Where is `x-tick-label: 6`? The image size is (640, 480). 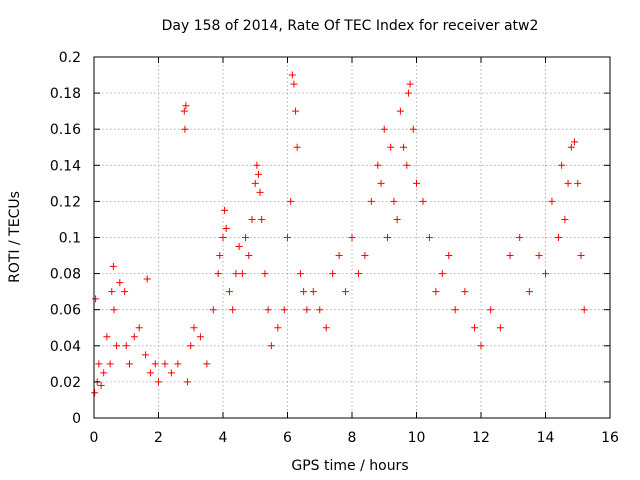 x-tick-label: 6 is located at coordinates (287, 438).